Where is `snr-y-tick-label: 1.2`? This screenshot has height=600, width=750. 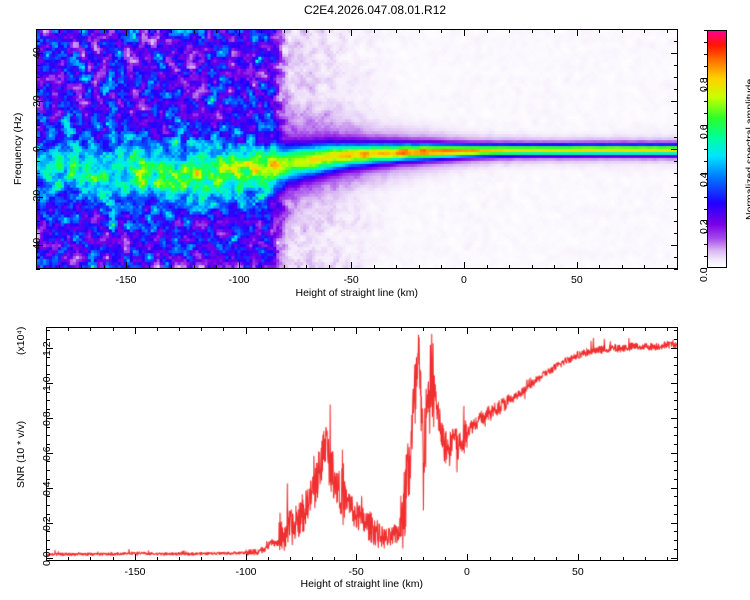
snr-y-tick-label: 1.2 is located at coordinates (47, 348).